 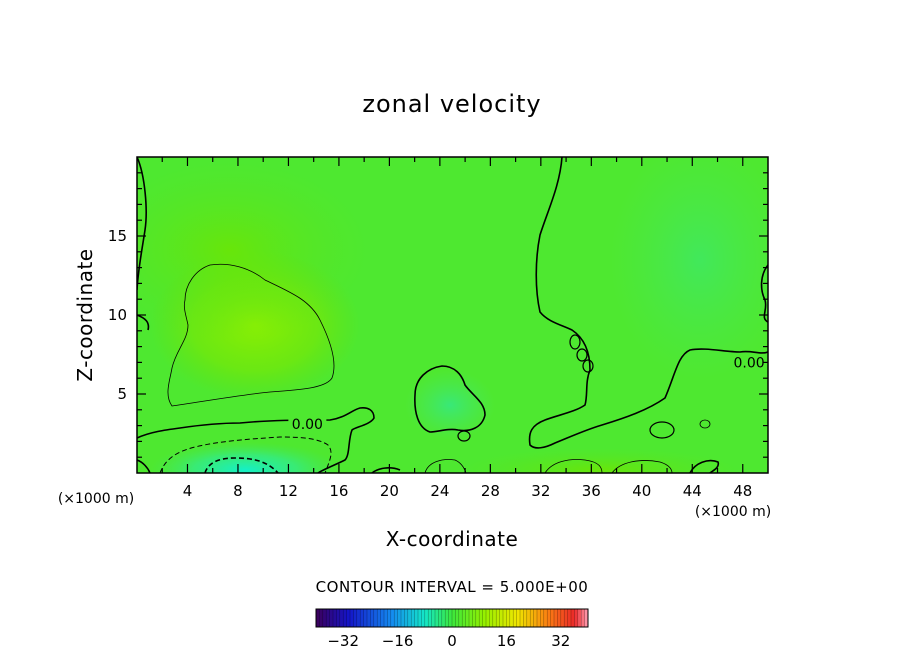 What do you see at coordinates (506, 641) in the screenshot?
I see `colorbar-tick-label: 16` at bounding box center [506, 641].